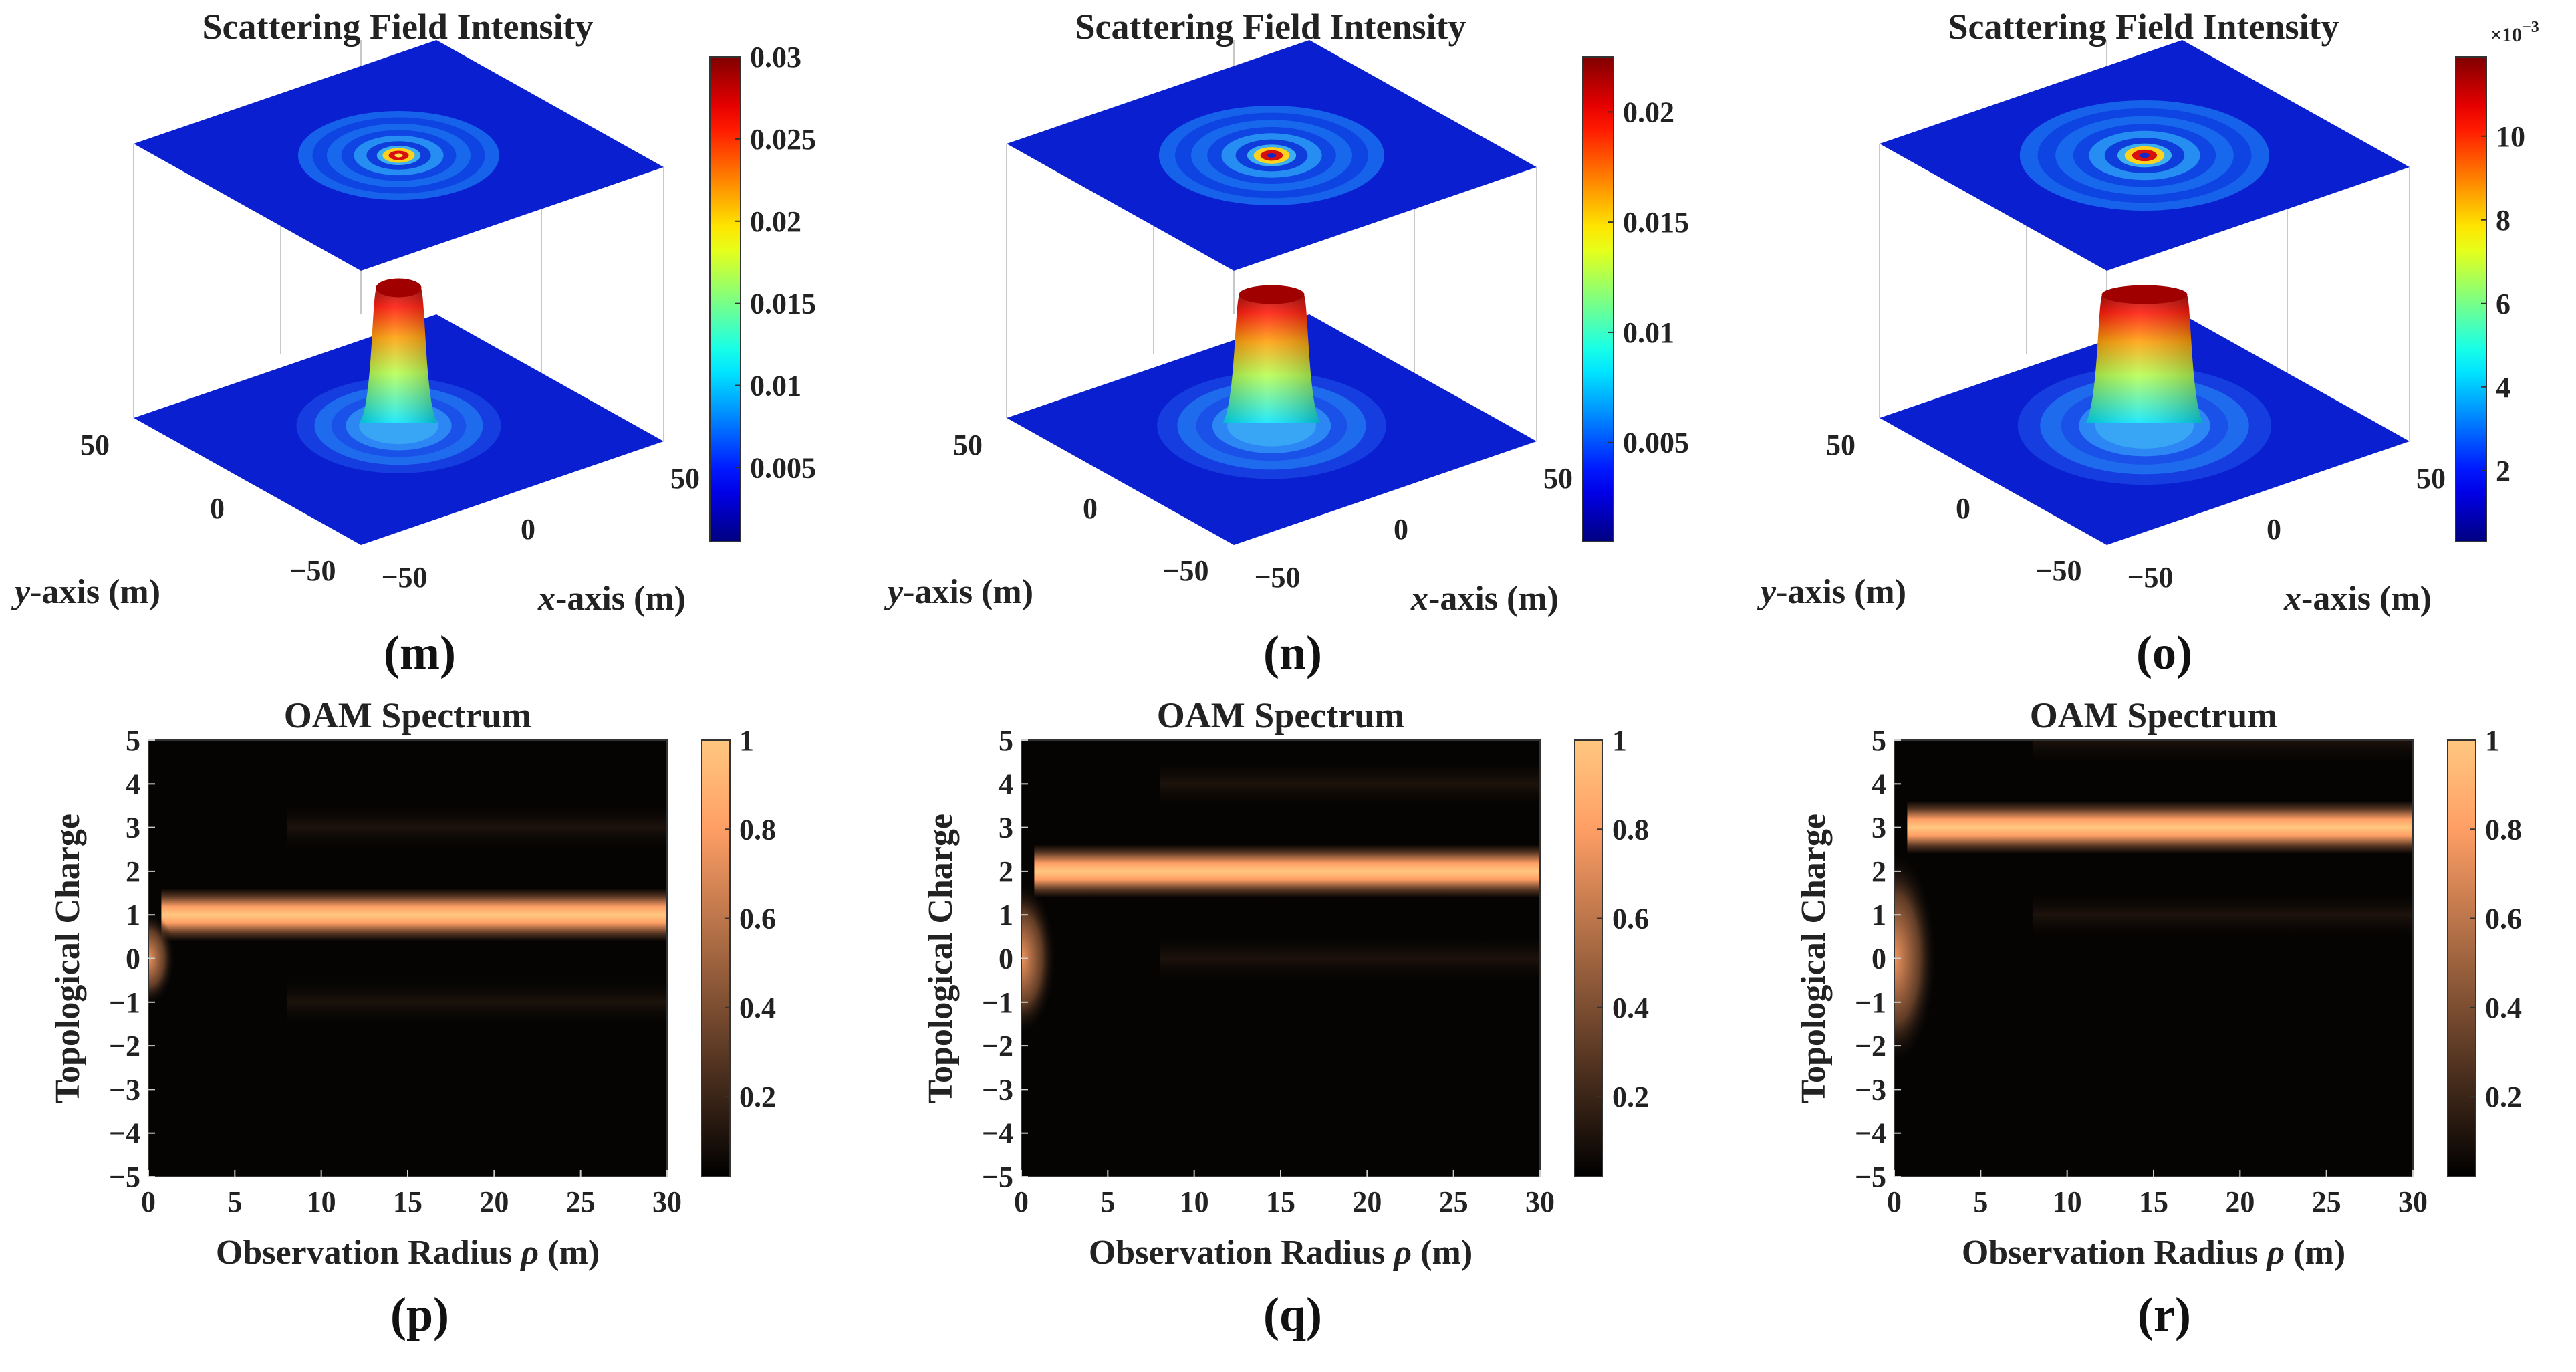 The height and width of the screenshot is (1372, 2576). I want to click on colorbar-tick-label: 10, so click(2510, 137).